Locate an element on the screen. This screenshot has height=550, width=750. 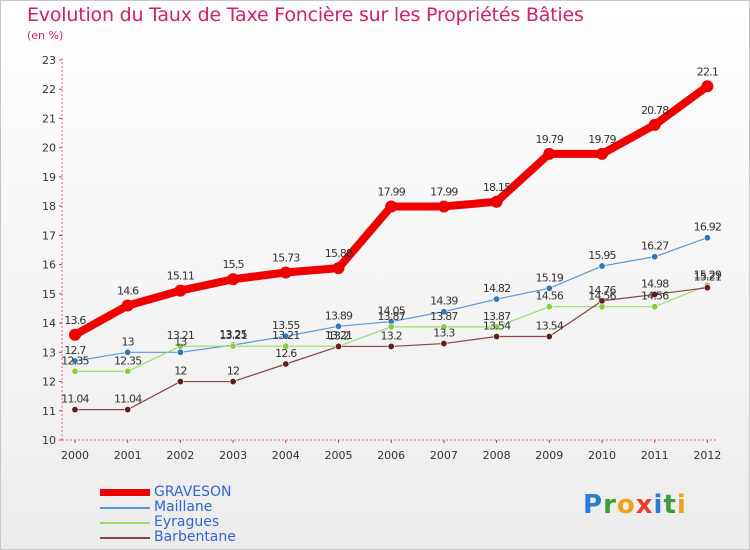
logo-letter: P is located at coordinates (593, 505).